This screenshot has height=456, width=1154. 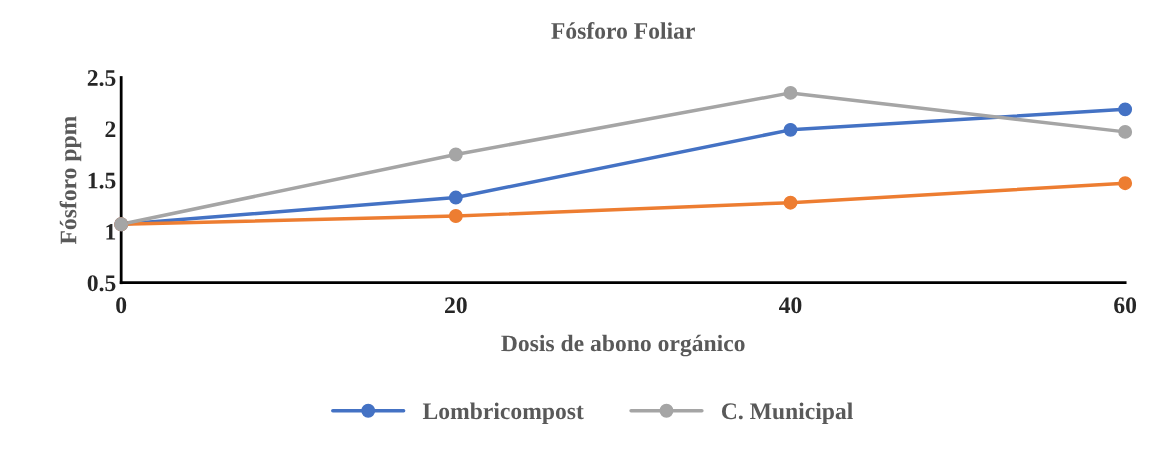 I want to click on y-tick-label: 2.5, so click(x=101, y=78).